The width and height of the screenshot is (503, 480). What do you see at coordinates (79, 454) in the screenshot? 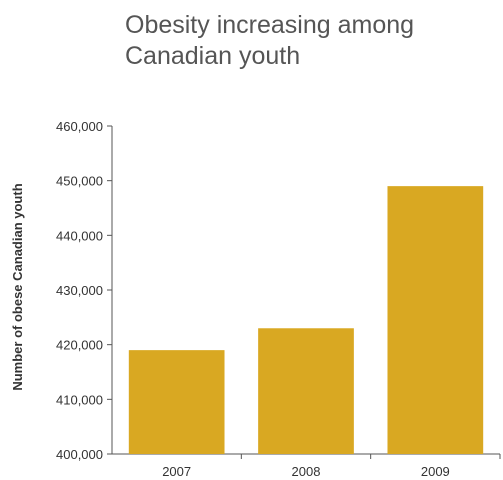
I see `y-tick-label: 400,000` at bounding box center [79, 454].